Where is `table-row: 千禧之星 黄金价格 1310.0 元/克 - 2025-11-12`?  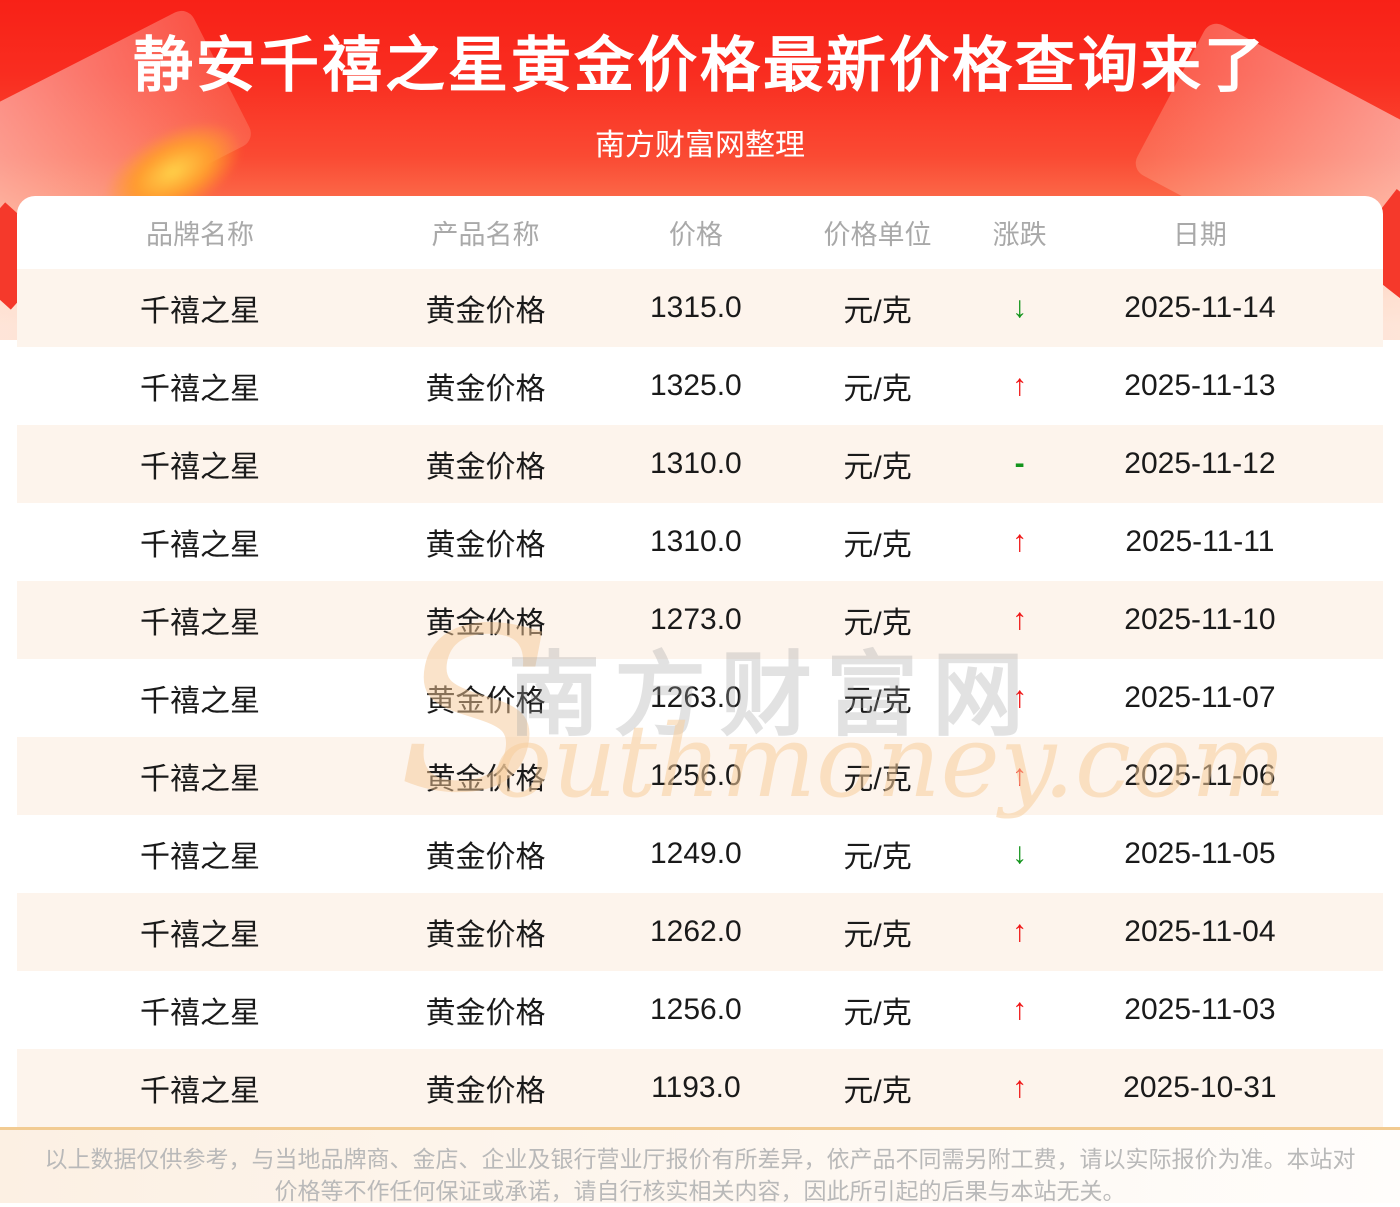
table-row: 千禧之星 黄金价格 1310.0 元/克 - 2025-11-12 is located at coordinates (700, 464).